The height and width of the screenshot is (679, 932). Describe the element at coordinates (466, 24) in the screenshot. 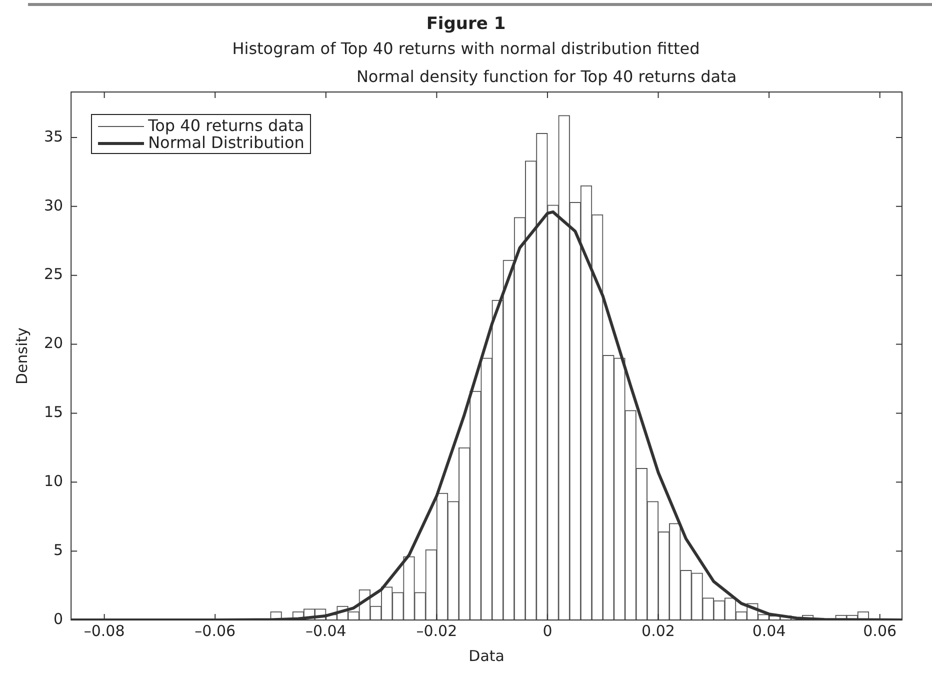

I see `chart-title: Figure 1` at that location.